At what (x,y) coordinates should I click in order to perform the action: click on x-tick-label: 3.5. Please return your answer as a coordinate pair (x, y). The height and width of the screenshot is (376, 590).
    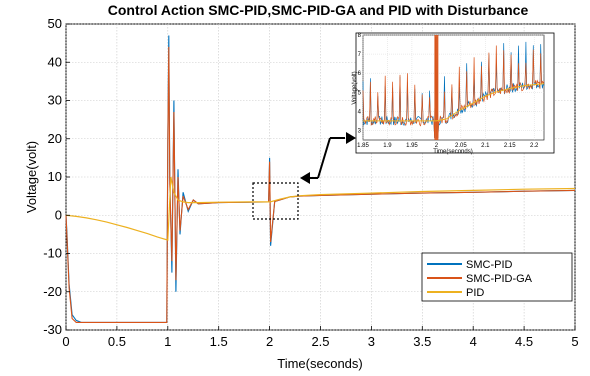
    Looking at the image, I should click on (422, 341).